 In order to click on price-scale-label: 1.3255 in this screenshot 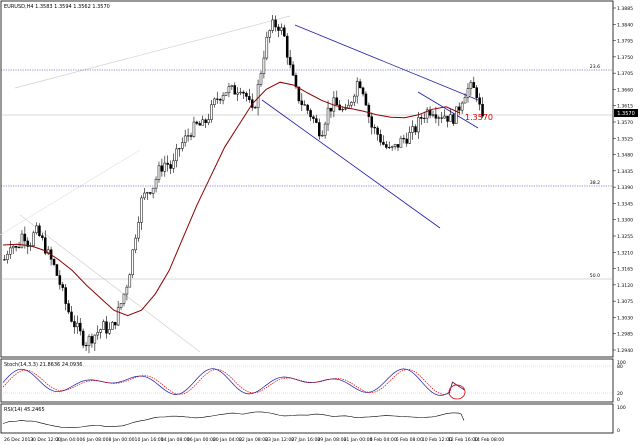, I will do `click(625, 237)`.